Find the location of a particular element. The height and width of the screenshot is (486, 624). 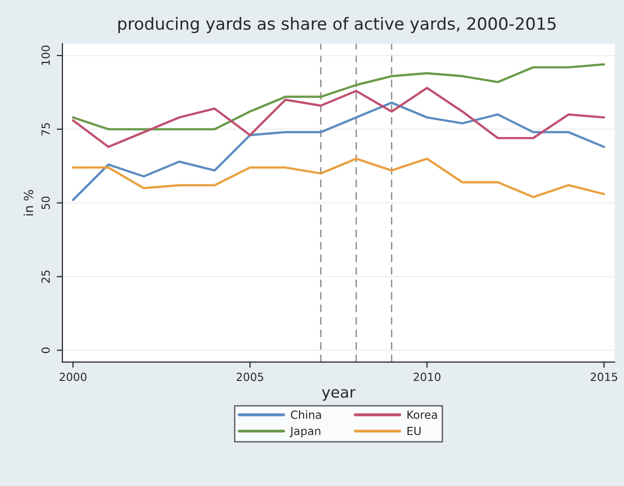

chart-title: producing yards as share of active yards, 2000-2015 is located at coordinates (337, 25).